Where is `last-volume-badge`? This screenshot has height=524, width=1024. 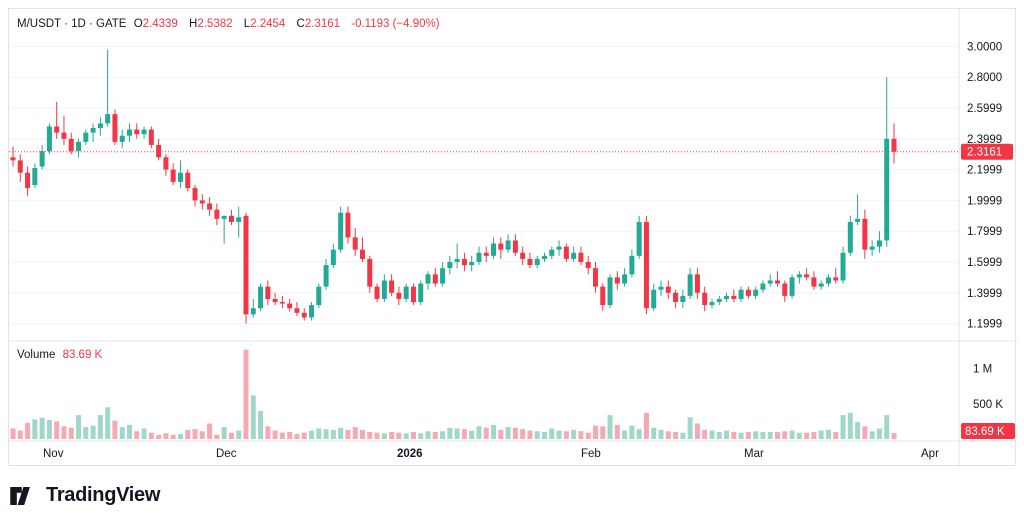
last-volume-badge is located at coordinates (988, 431).